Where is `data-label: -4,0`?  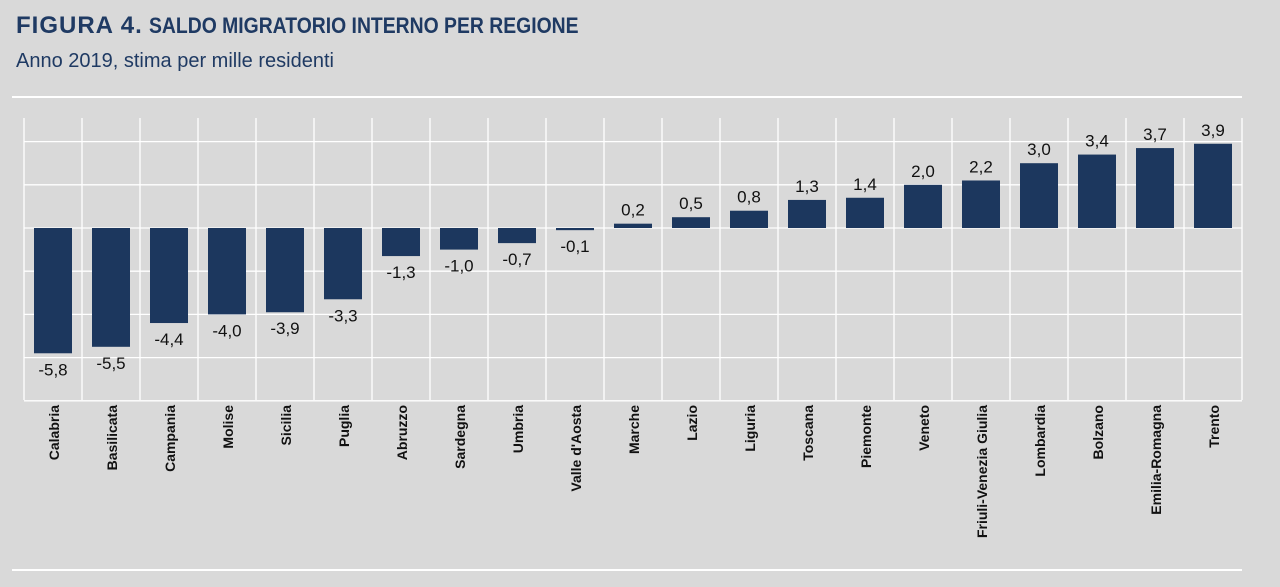 data-label: -4,0 is located at coordinates (226, 330).